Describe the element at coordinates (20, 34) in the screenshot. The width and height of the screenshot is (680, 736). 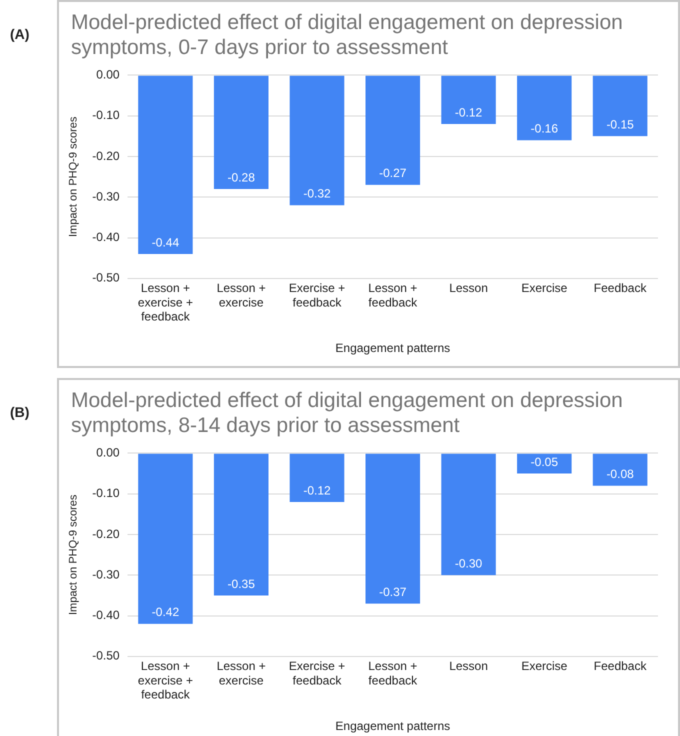
I see `text: (A)` at that location.